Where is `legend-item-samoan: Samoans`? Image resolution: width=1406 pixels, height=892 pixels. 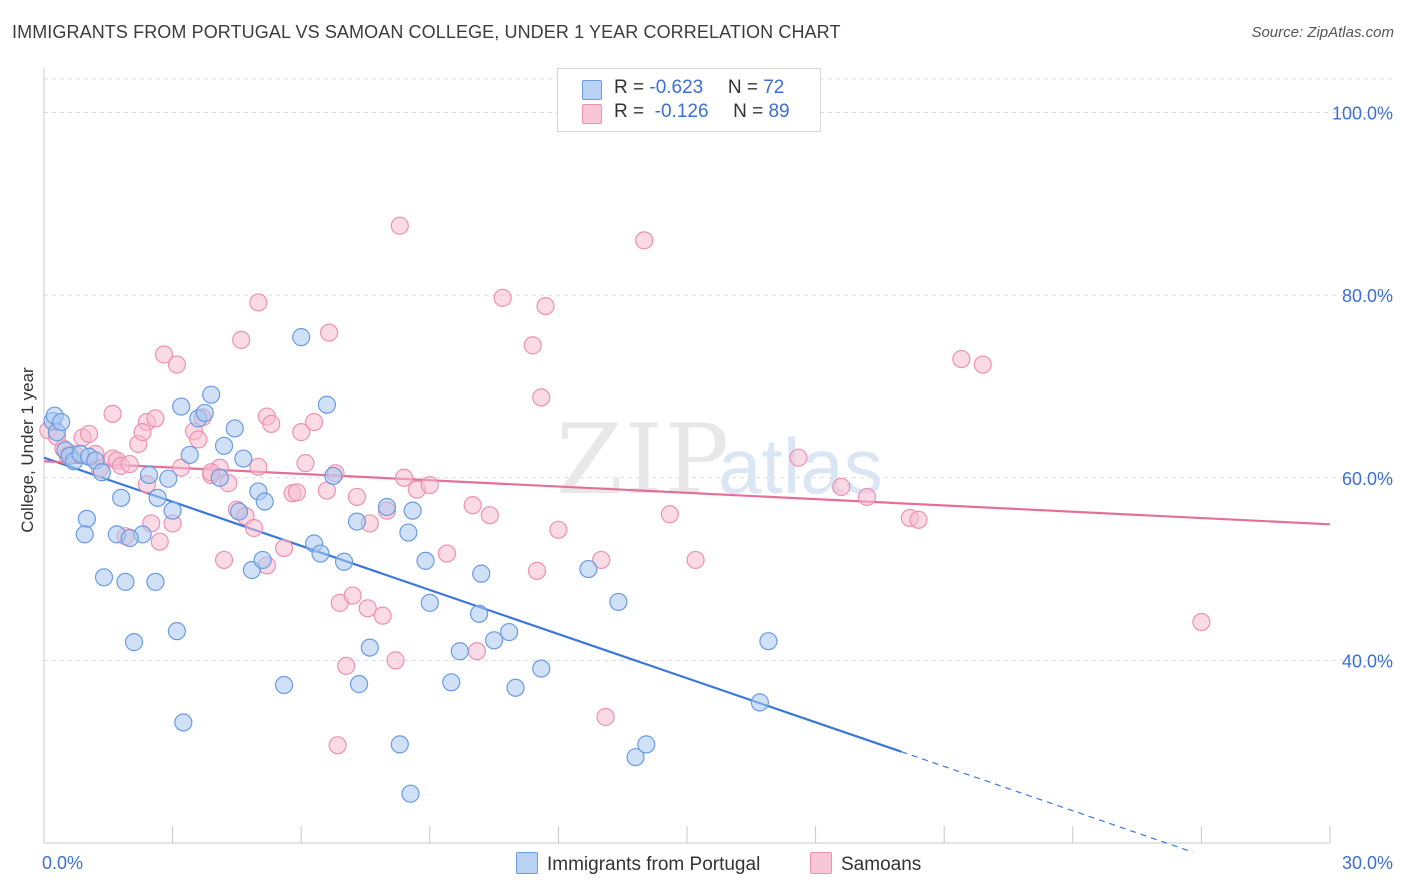 legend-item-samoan: Samoans is located at coordinates (865, 864).